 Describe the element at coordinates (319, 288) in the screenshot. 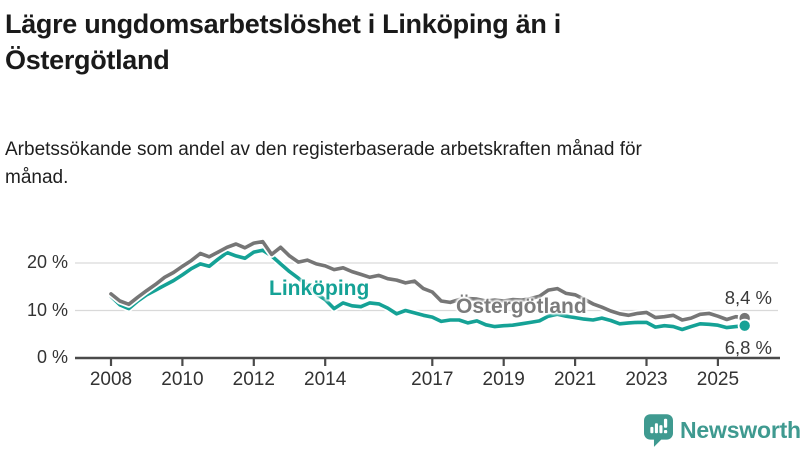

I see `series-label-linkoping: Linköping` at that location.